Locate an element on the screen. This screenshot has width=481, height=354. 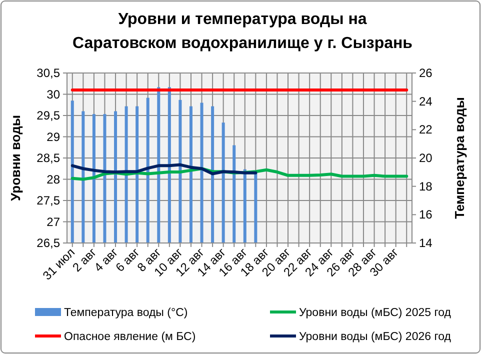
y-axis-title: Уровни воды is located at coordinates (15, 158).